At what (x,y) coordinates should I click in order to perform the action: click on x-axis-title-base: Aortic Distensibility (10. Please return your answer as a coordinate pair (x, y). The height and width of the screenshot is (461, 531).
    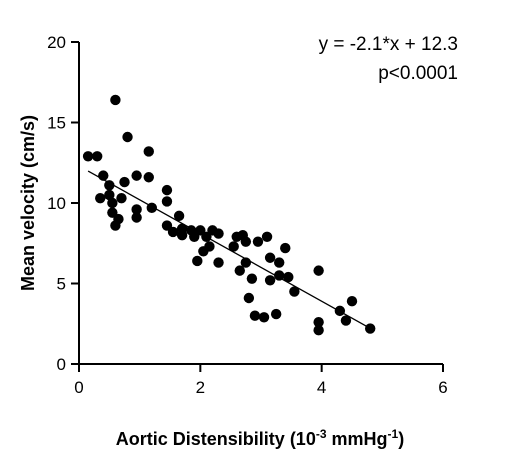
    Looking at the image, I should click on (216, 439).